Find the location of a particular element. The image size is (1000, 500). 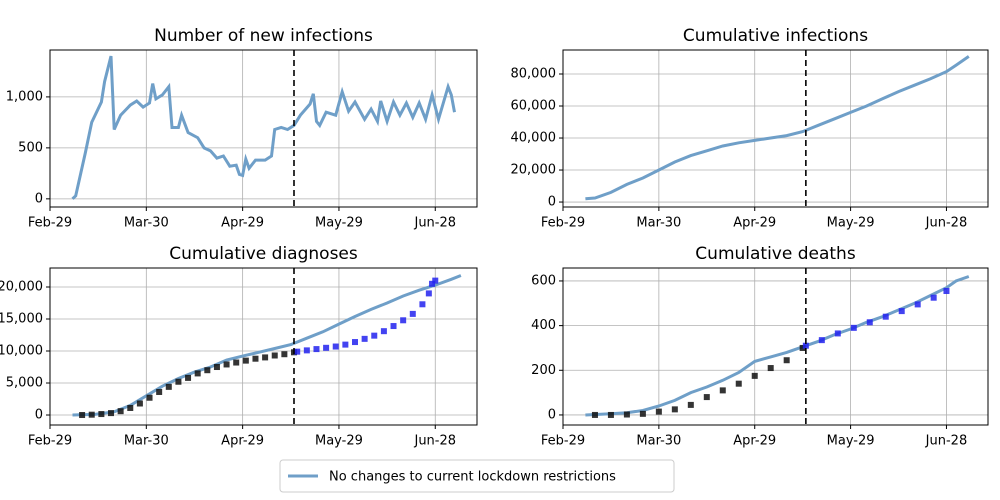

y-tick-label: 80,000 is located at coordinates (534, 74).